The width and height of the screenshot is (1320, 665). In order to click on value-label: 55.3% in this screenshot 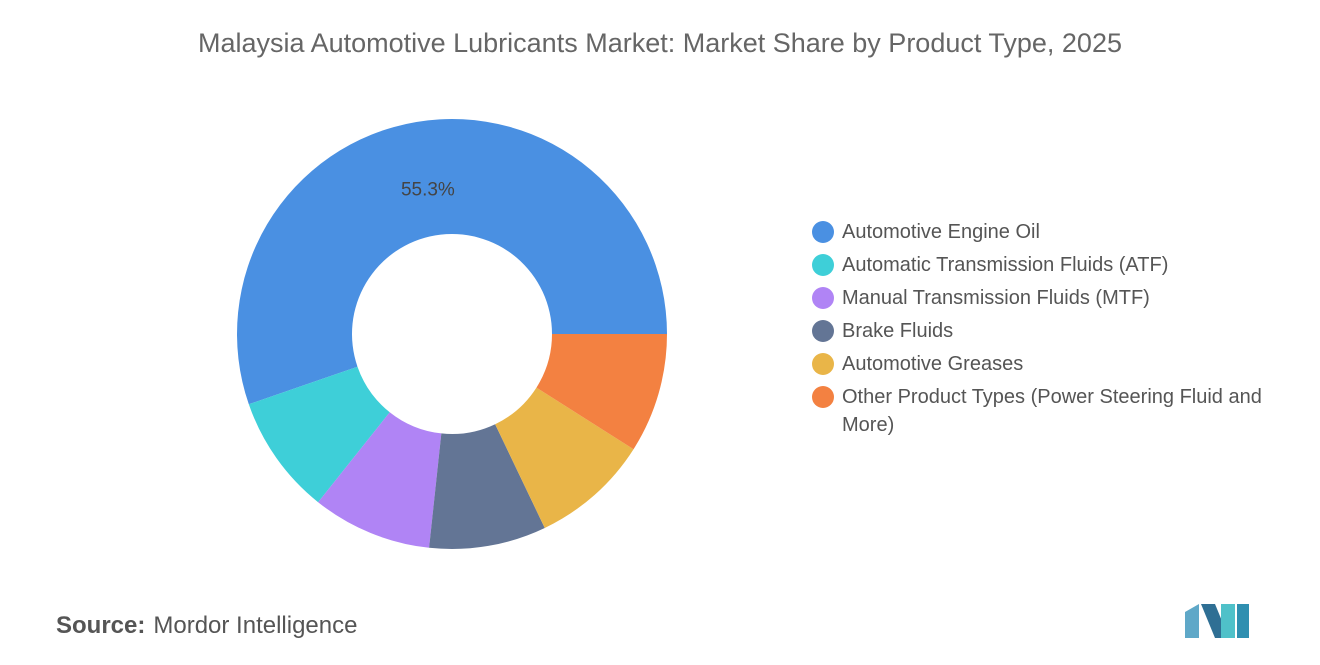, I will do `click(428, 190)`.